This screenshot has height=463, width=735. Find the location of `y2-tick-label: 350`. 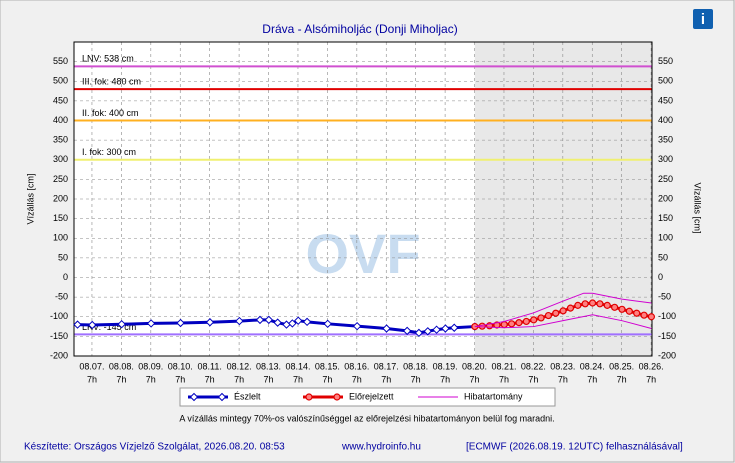

y2-tick-label: 350 is located at coordinates (665, 140).